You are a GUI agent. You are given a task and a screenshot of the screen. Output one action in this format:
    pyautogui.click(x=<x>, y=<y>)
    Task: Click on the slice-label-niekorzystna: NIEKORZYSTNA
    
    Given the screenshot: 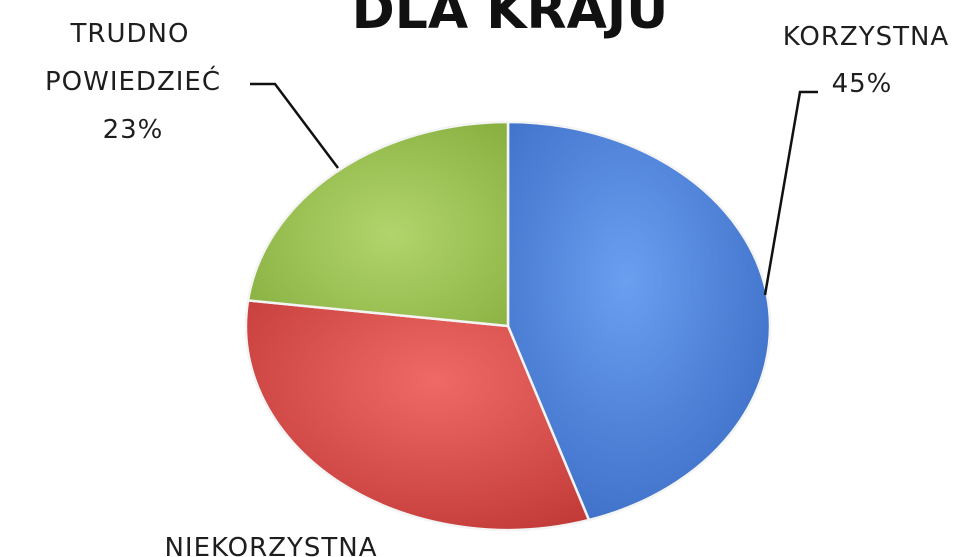 What is the action you would take?
    pyautogui.click(x=270, y=545)
    